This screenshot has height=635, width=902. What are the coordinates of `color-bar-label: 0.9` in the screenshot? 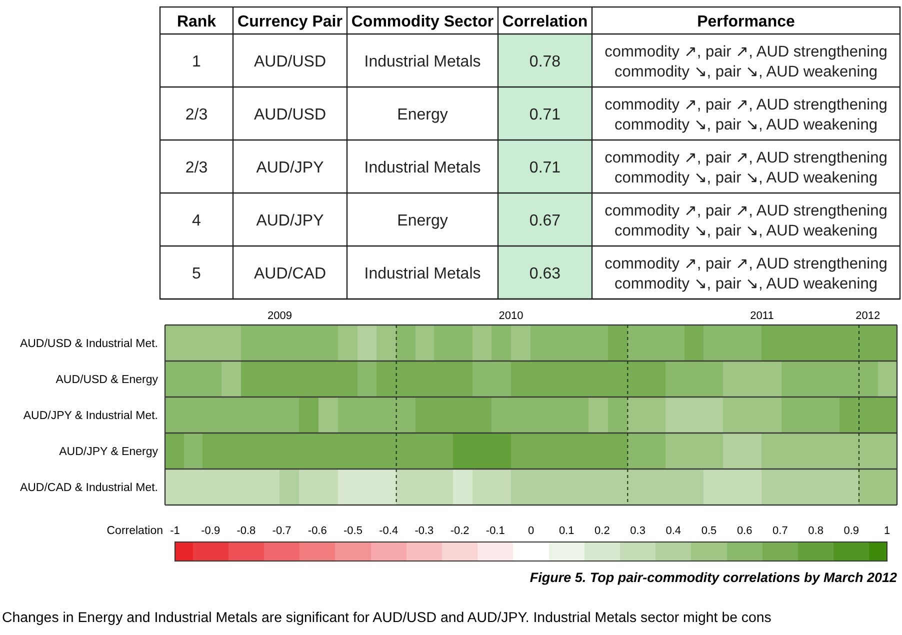 It's located at (852, 531).